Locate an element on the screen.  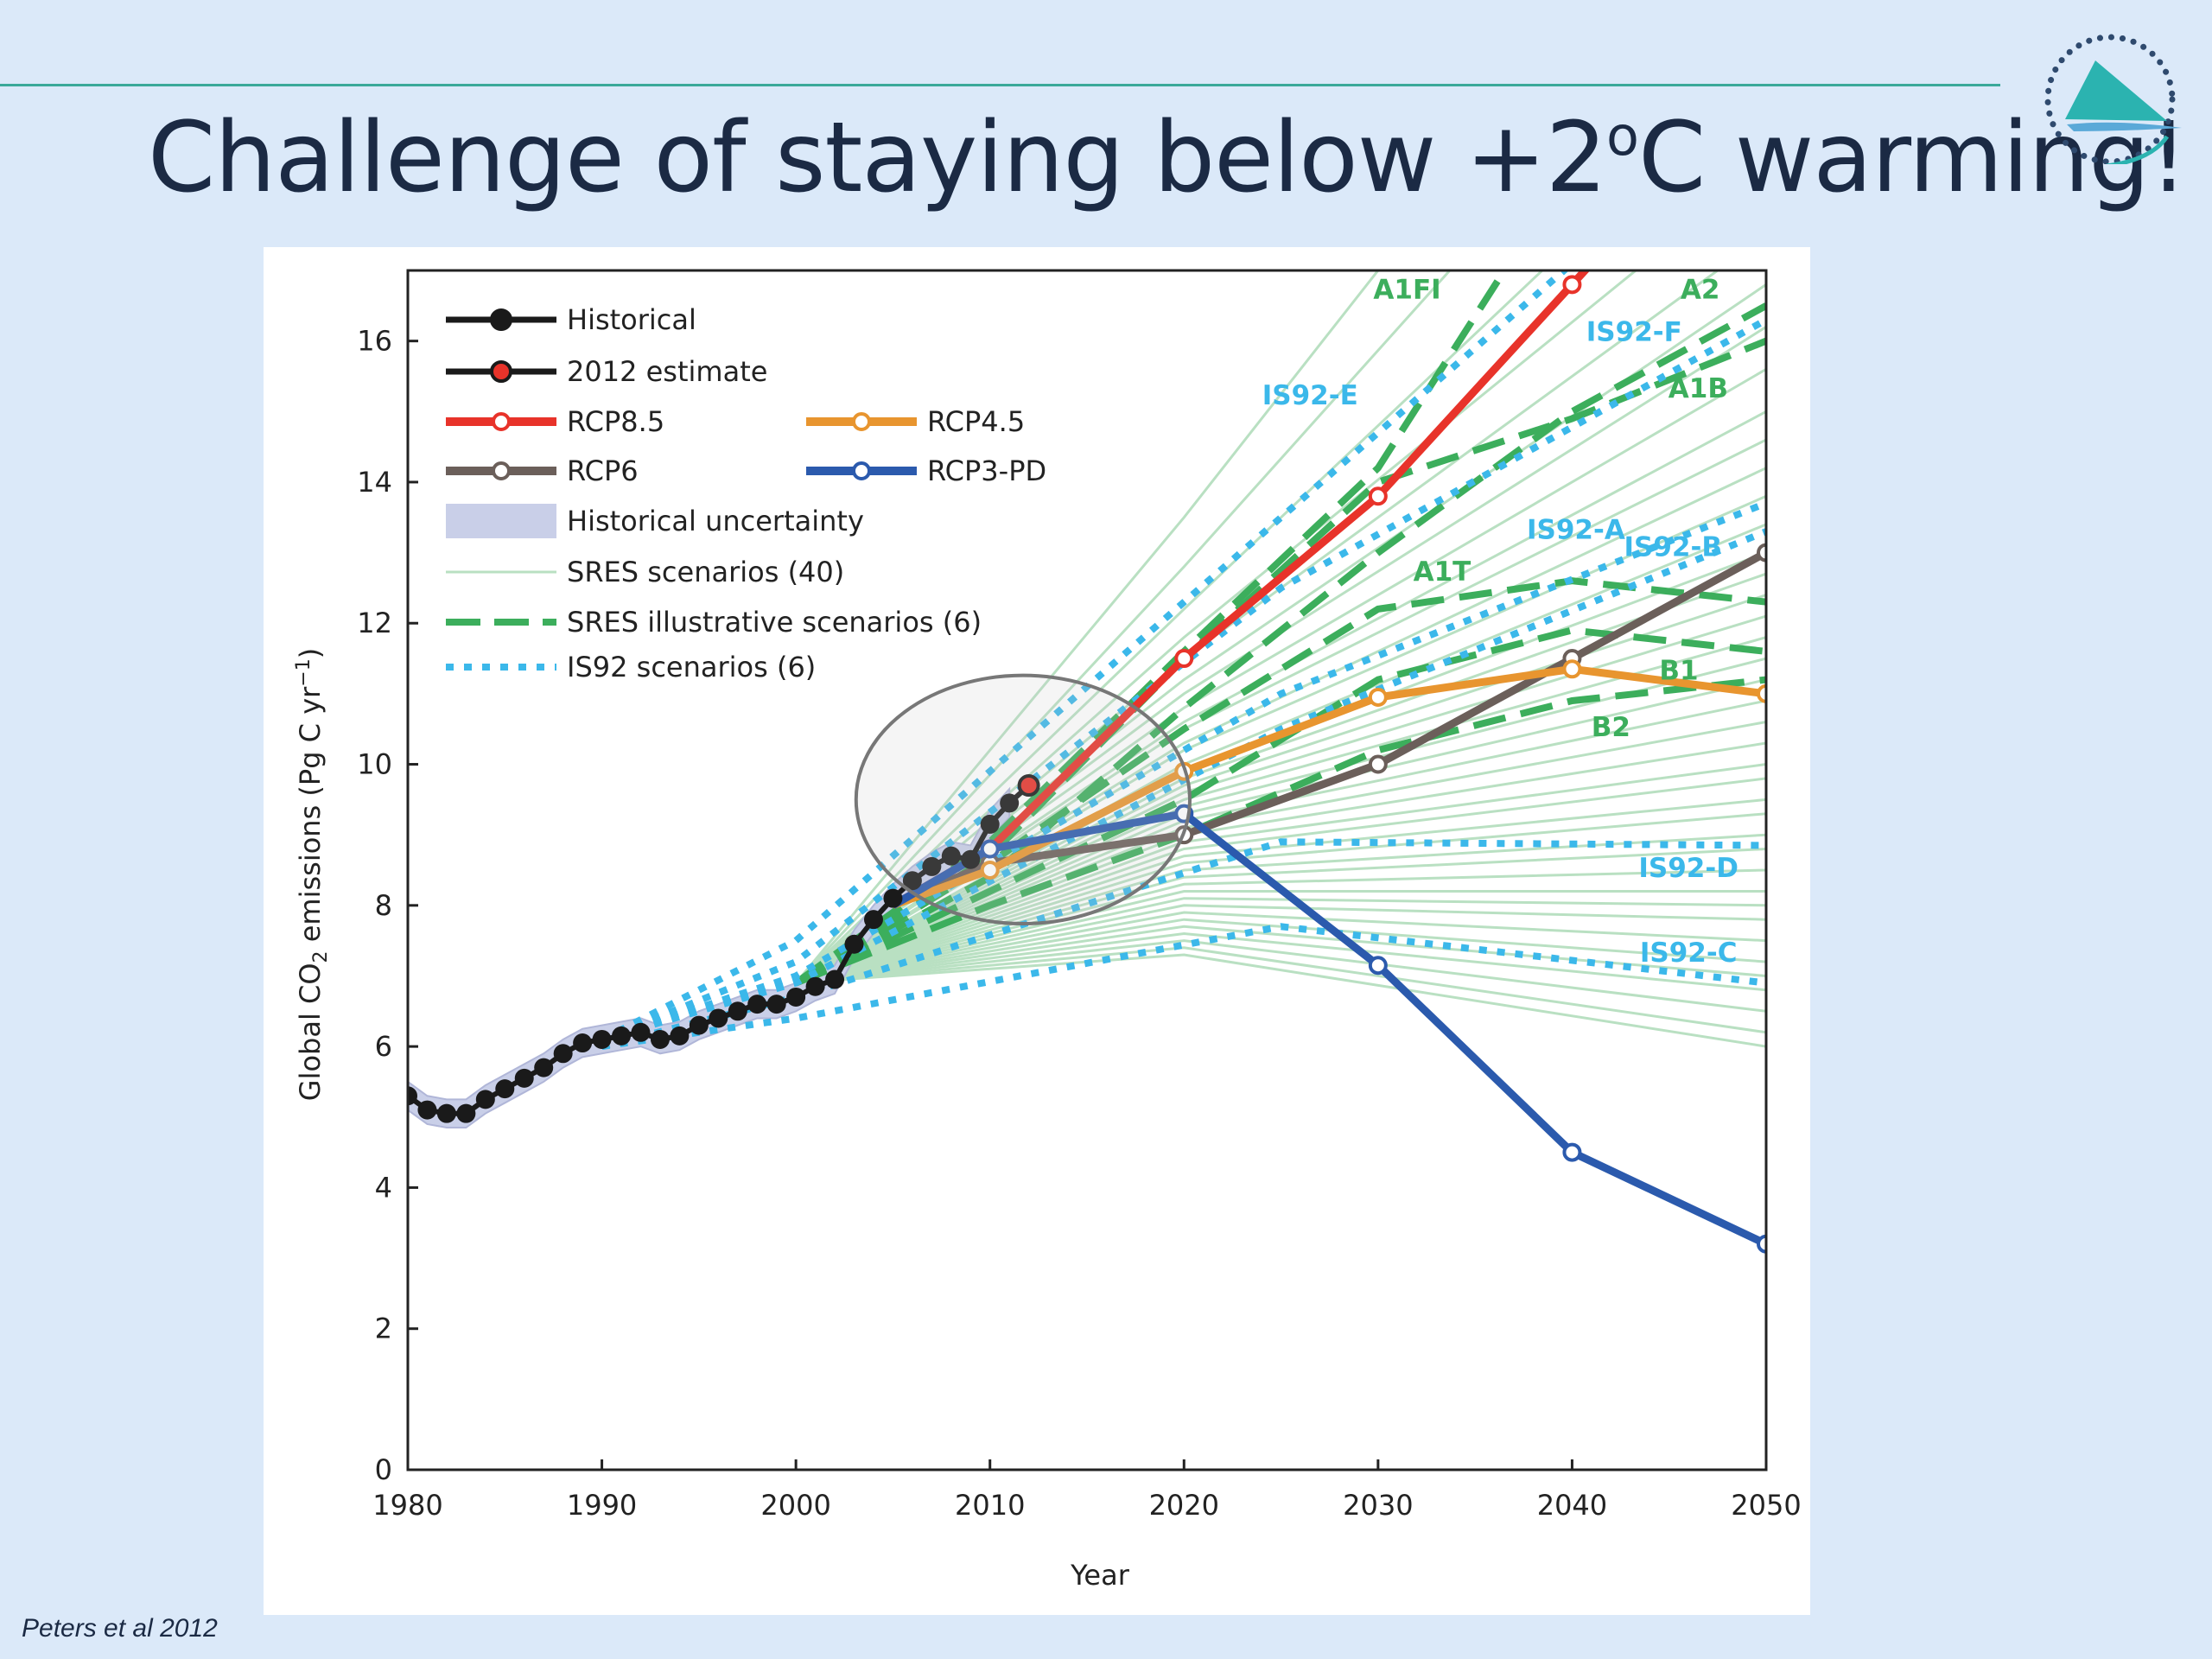
y-tick-label: 6 is located at coordinates (383, 1046).